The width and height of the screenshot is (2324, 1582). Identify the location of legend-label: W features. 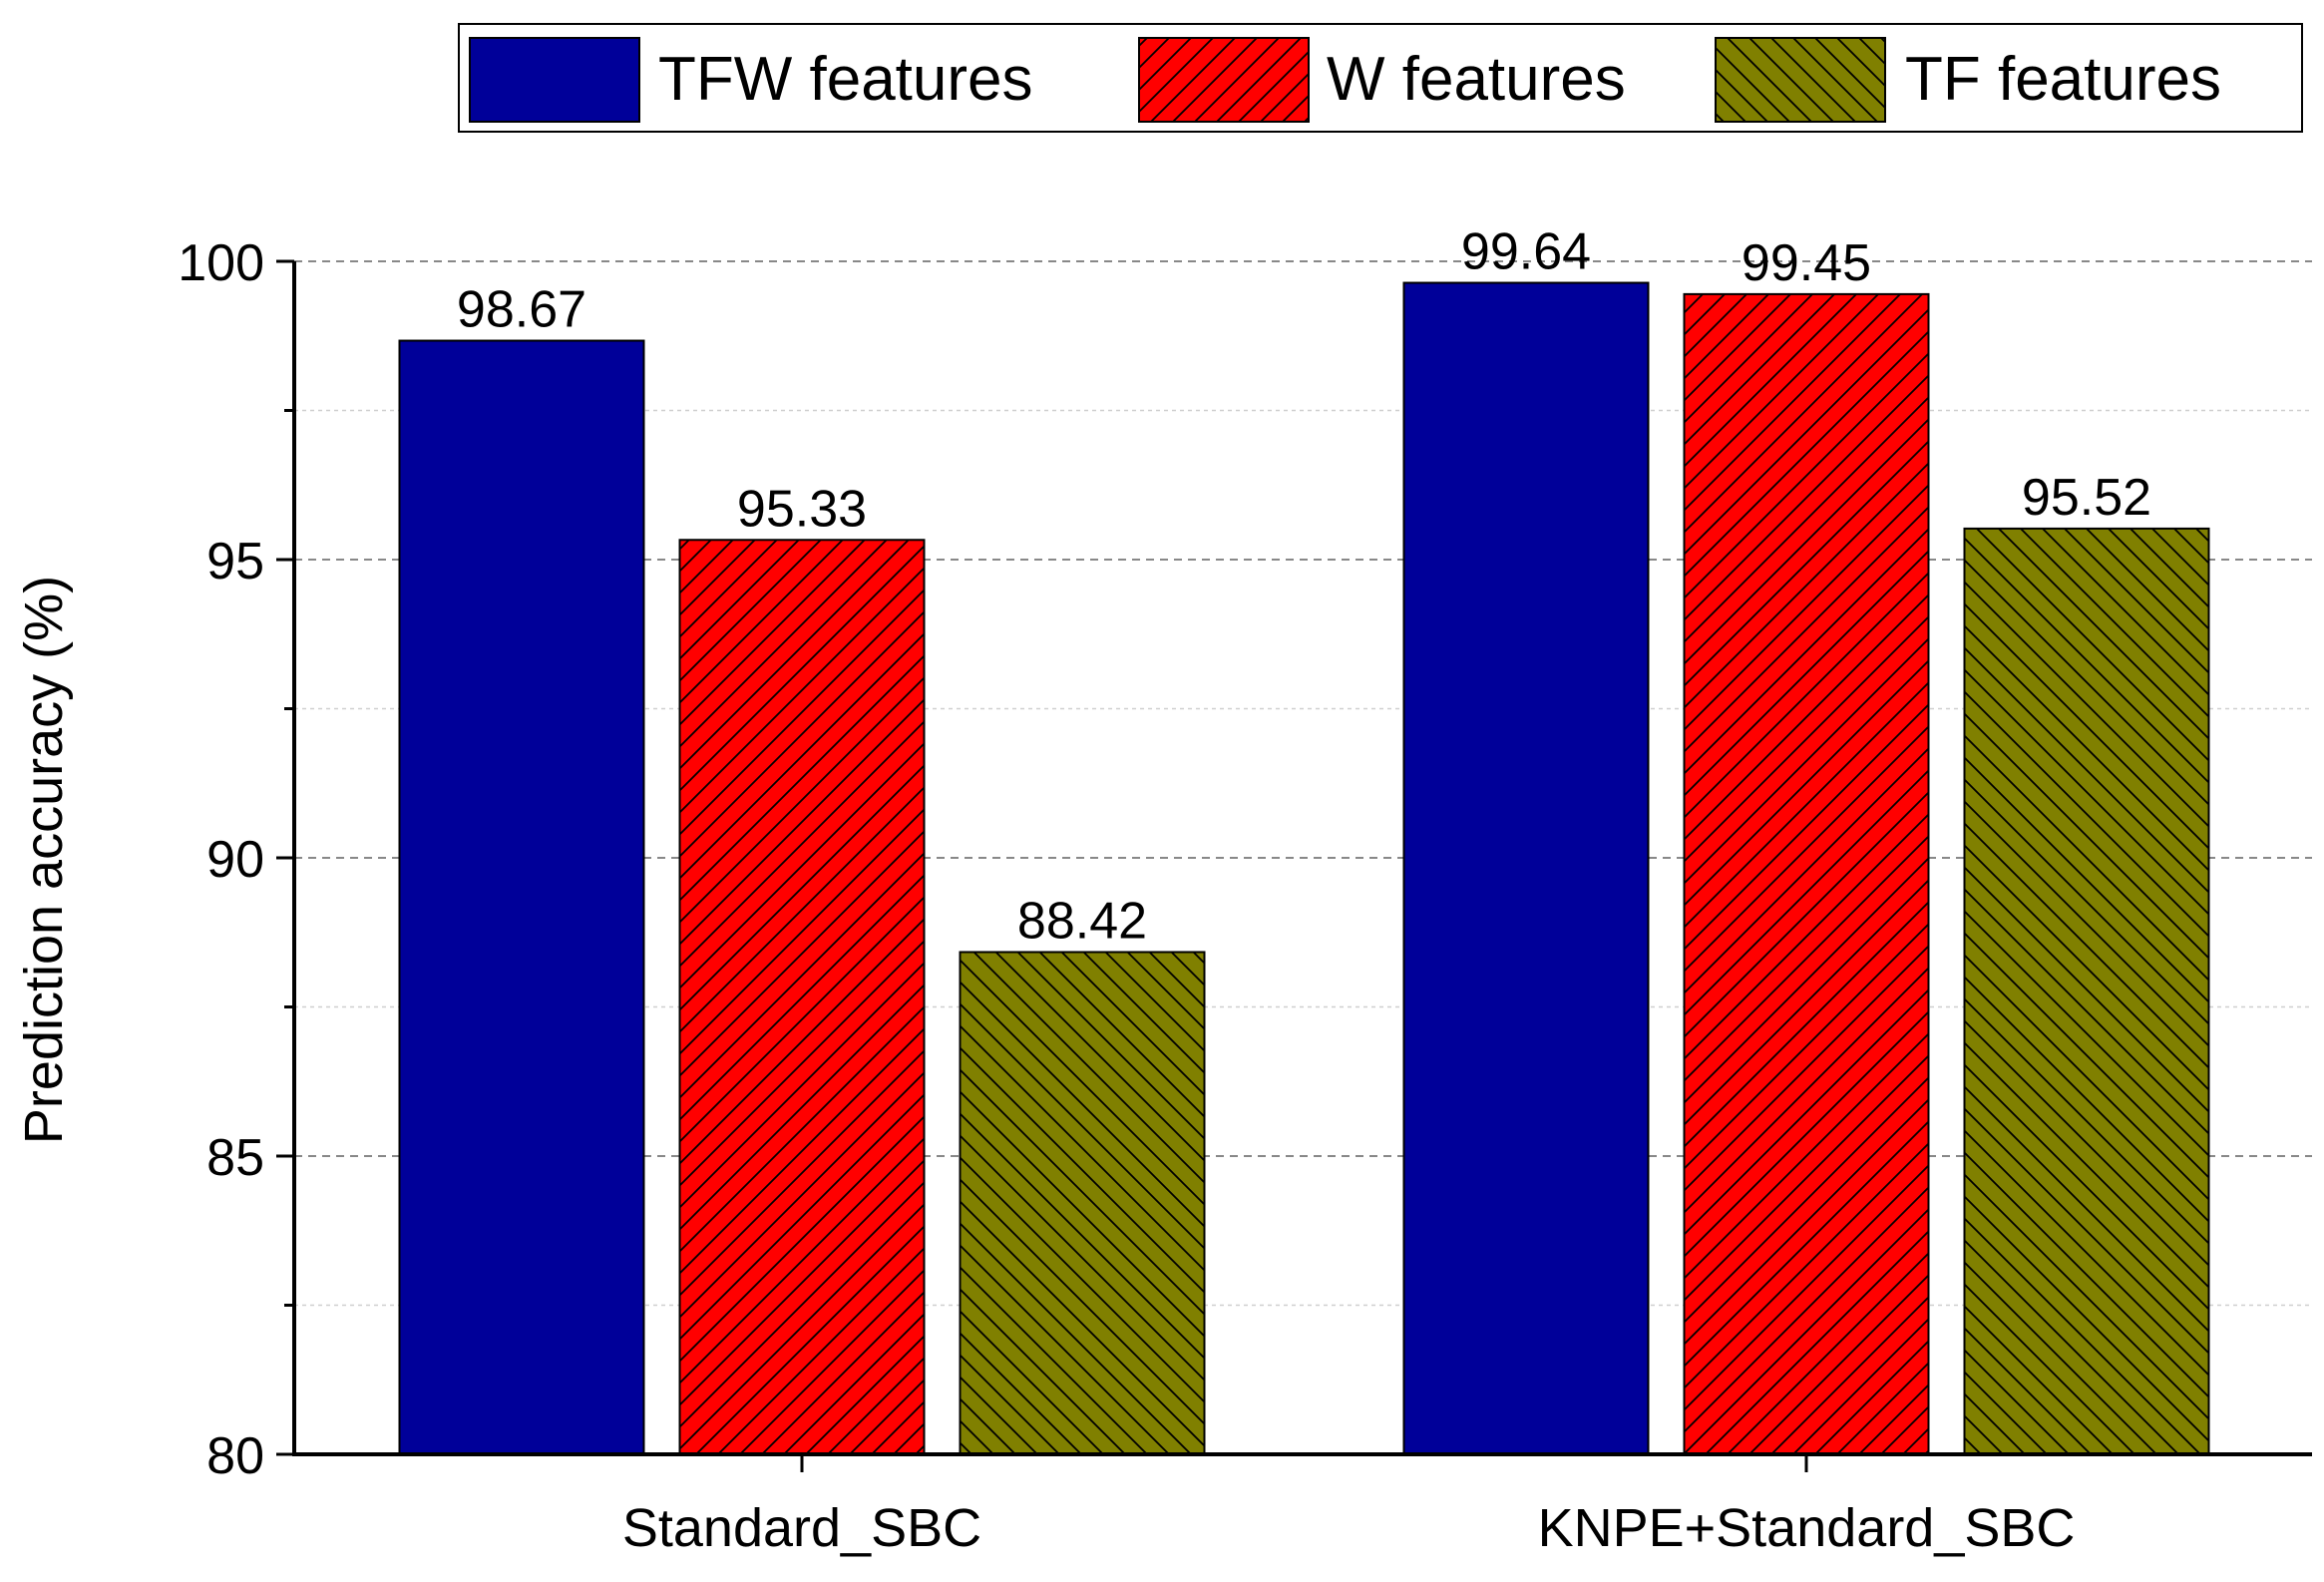
(1476, 80).